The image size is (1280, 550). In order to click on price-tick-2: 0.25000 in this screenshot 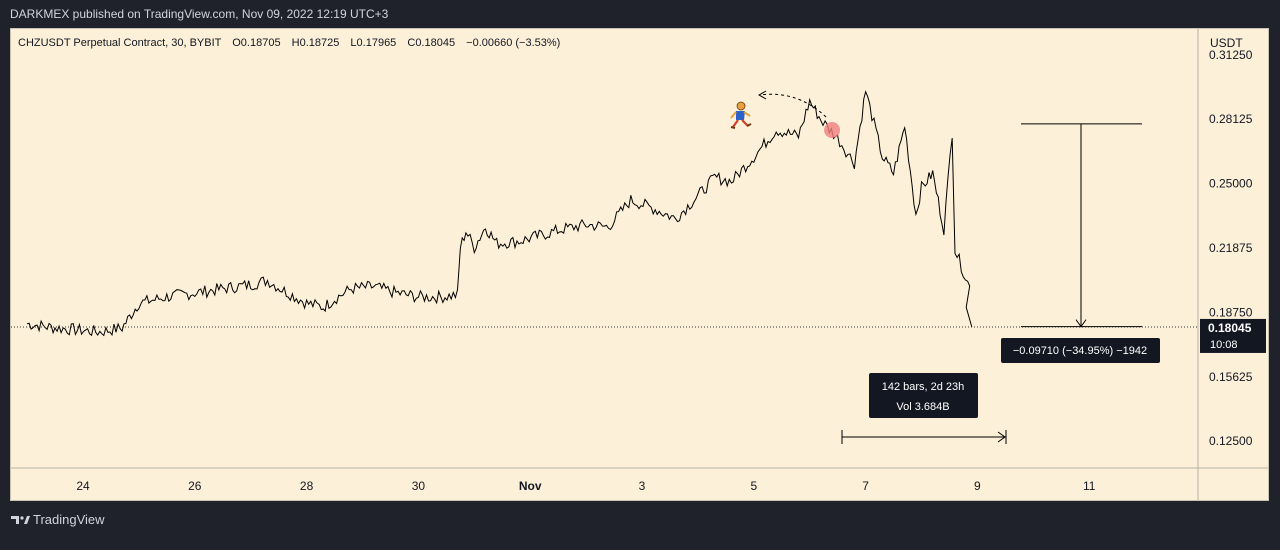, I will do `click(1231, 184)`.